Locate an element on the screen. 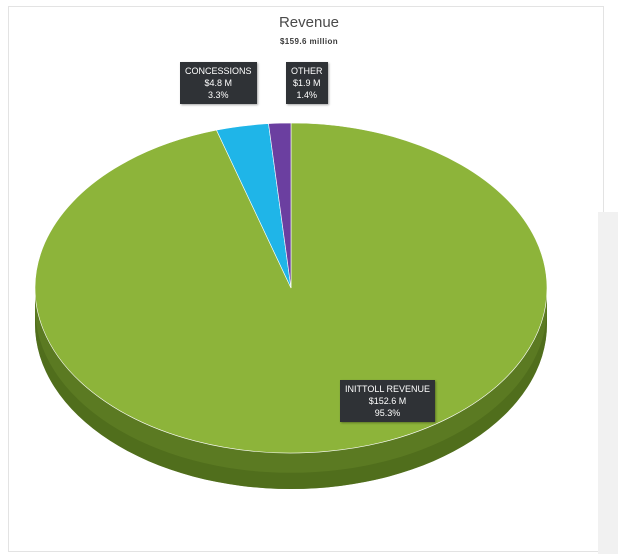  data-label-inittoll-revenue: INITTOLL REVENUE $152.6 M 95.3% is located at coordinates (388, 401).